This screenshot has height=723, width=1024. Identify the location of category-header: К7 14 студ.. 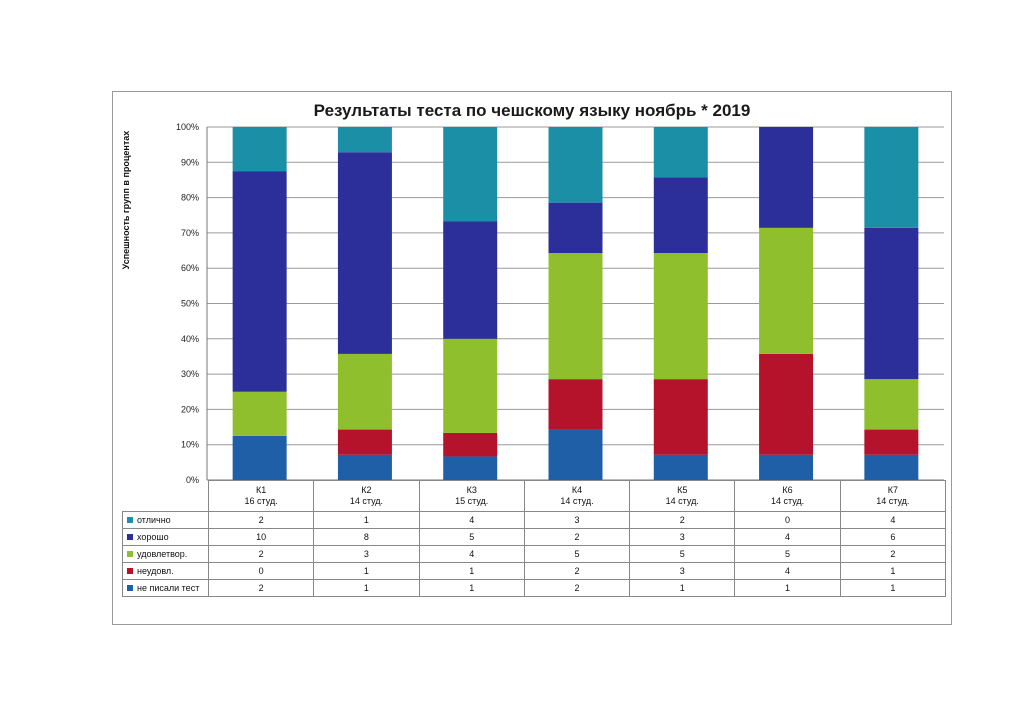
(892, 496).